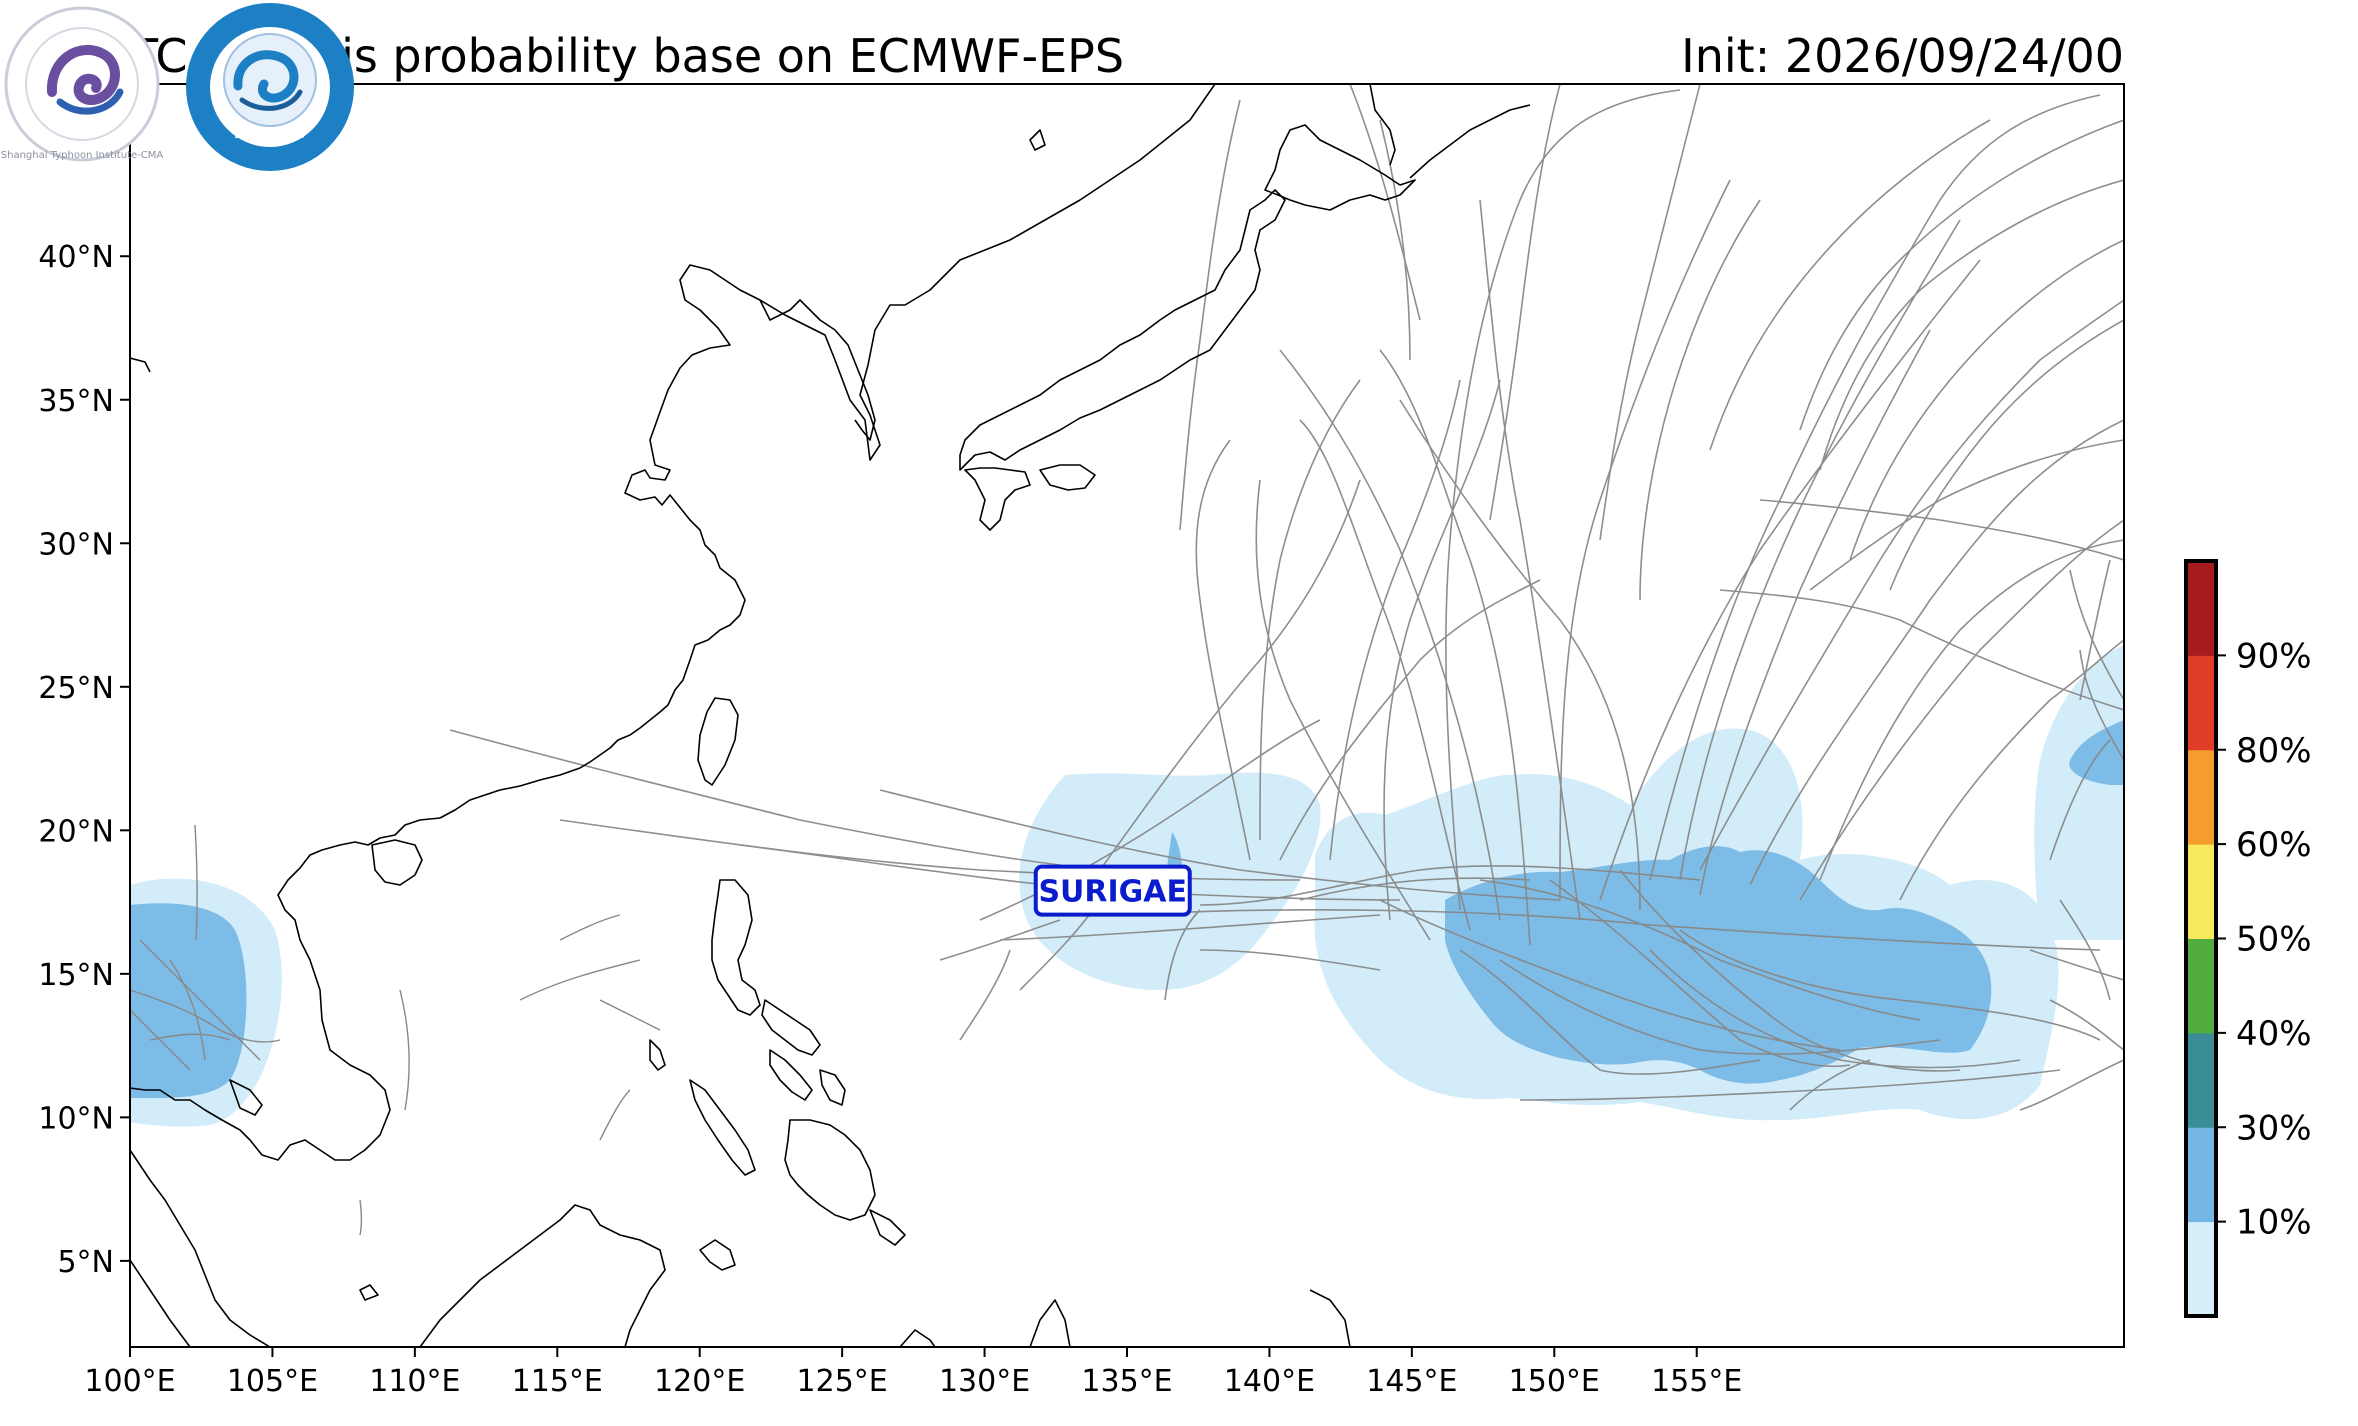 The height and width of the screenshot is (1426, 2358). Describe the element at coordinates (2274, 1128) in the screenshot. I see `colorbar-tick-label: 30%` at that location.